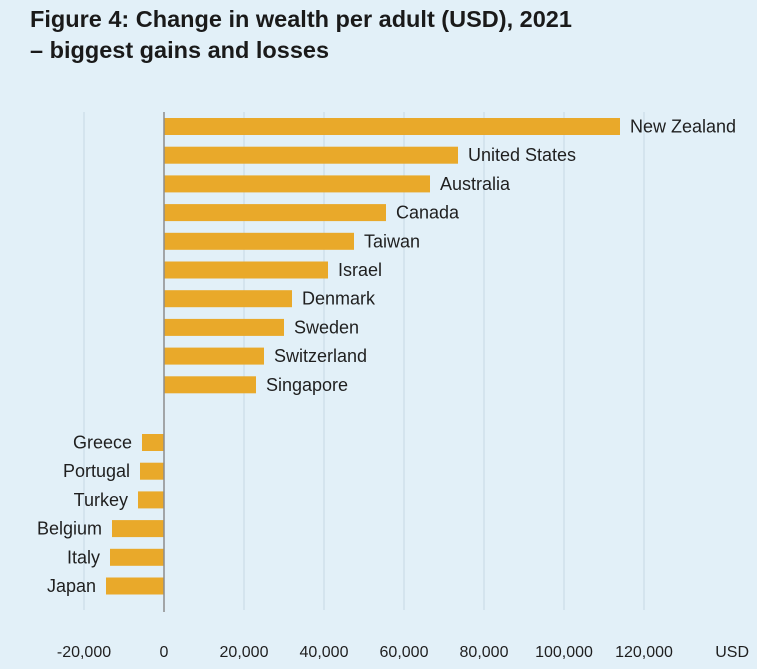  What do you see at coordinates (83, 557) in the screenshot?
I see `bar-label-loss-4: Italy` at bounding box center [83, 557].